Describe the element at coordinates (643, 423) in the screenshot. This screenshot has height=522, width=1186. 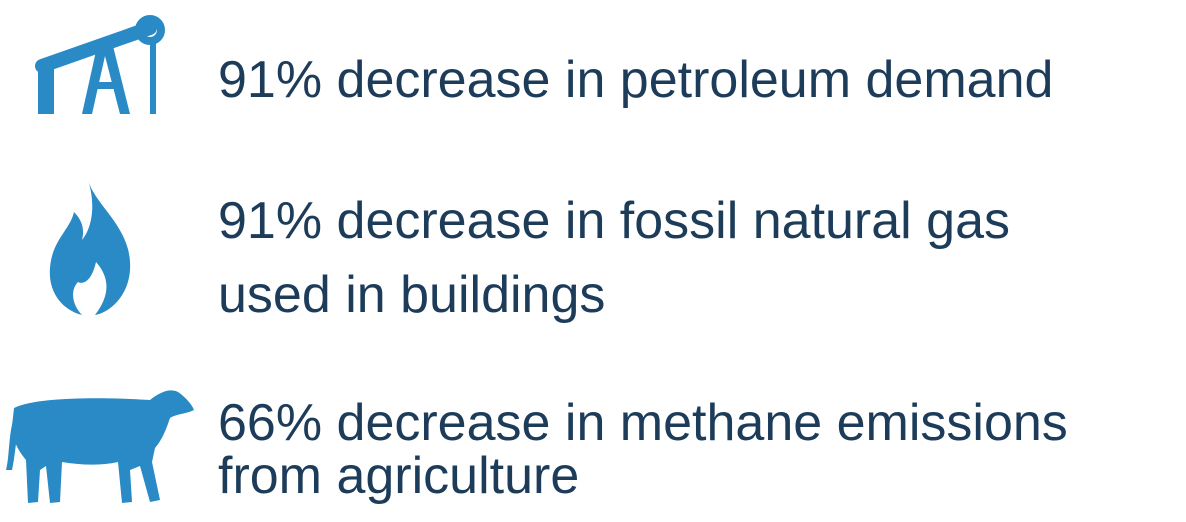
I see `item-text: 66% decrease in methane emissions` at that location.